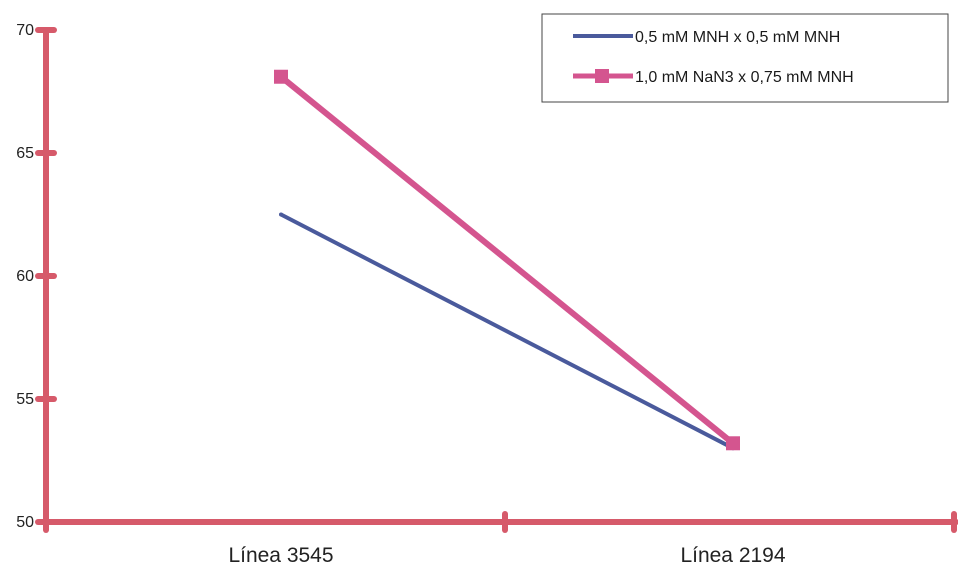  I want to click on y-axis-ticks: 50 55 60 65 70, so click(36, 276).